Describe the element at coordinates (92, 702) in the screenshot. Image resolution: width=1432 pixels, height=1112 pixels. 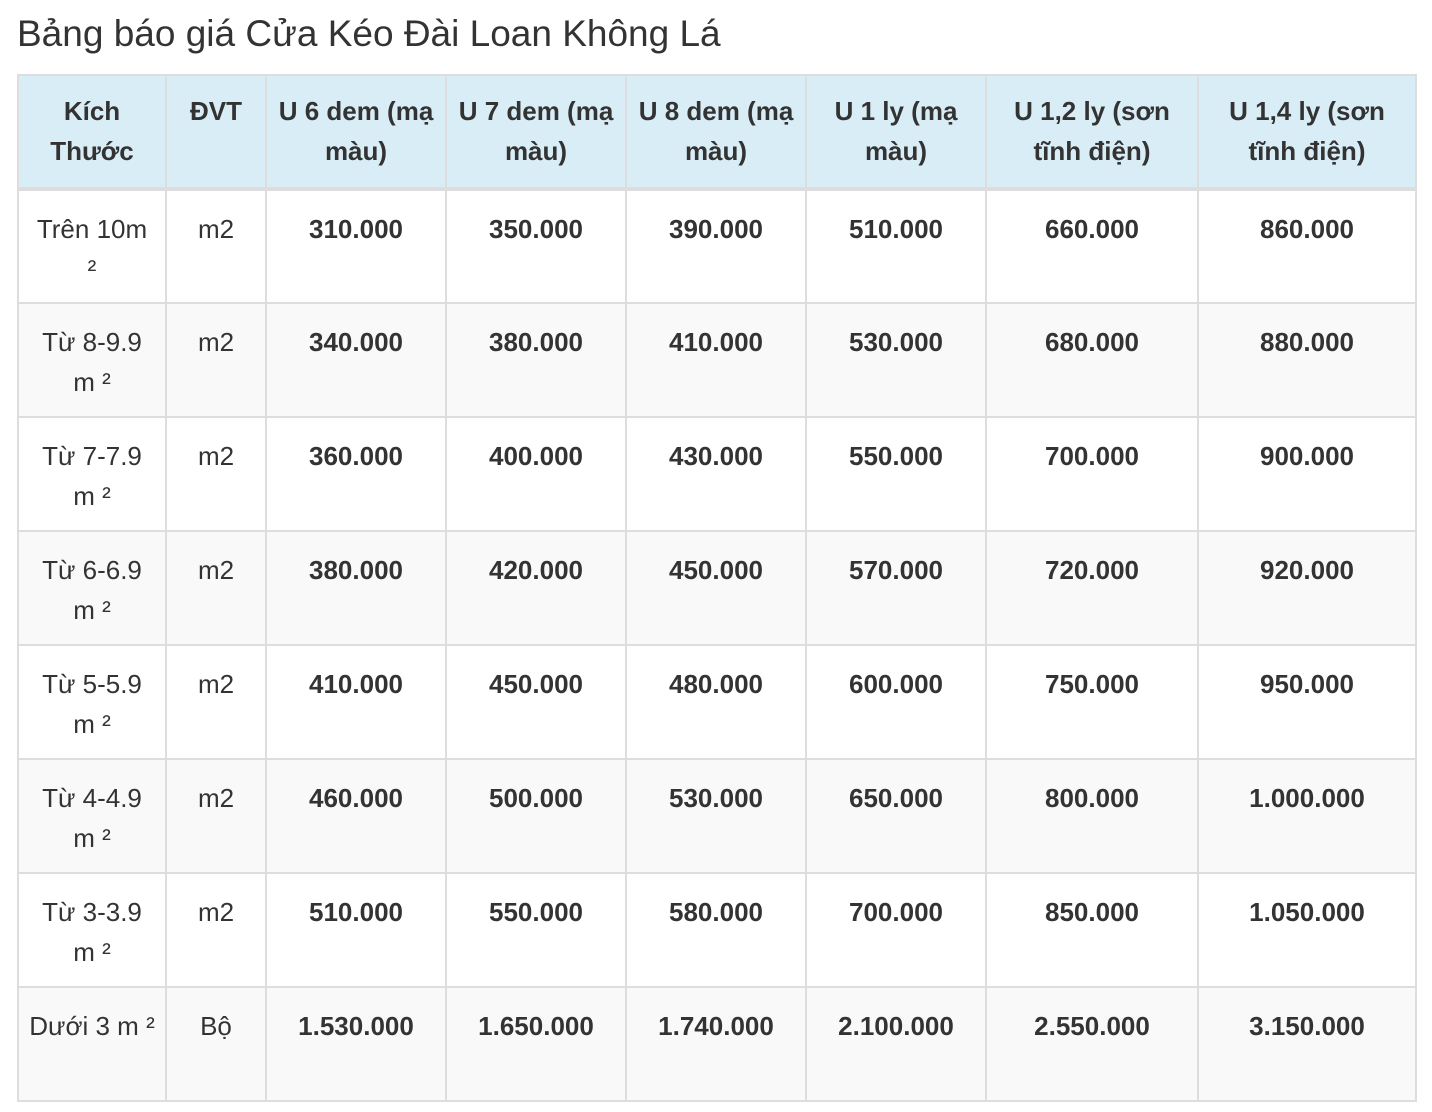
I see `size-cell: Từ 5-5.9 m ²` at that location.